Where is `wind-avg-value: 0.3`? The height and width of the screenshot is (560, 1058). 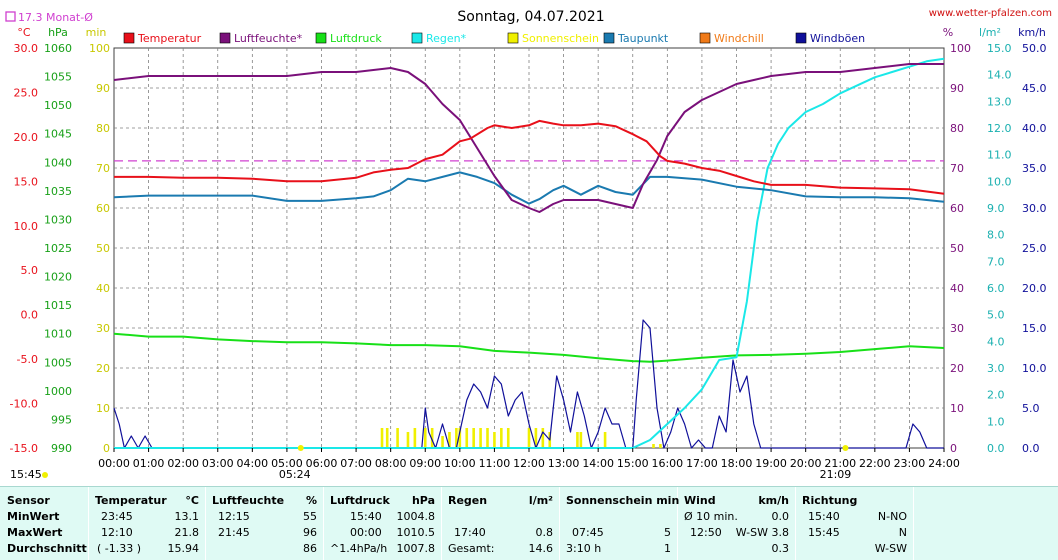 wind-avg-value: 0.3 is located at coordinates (780, 548).